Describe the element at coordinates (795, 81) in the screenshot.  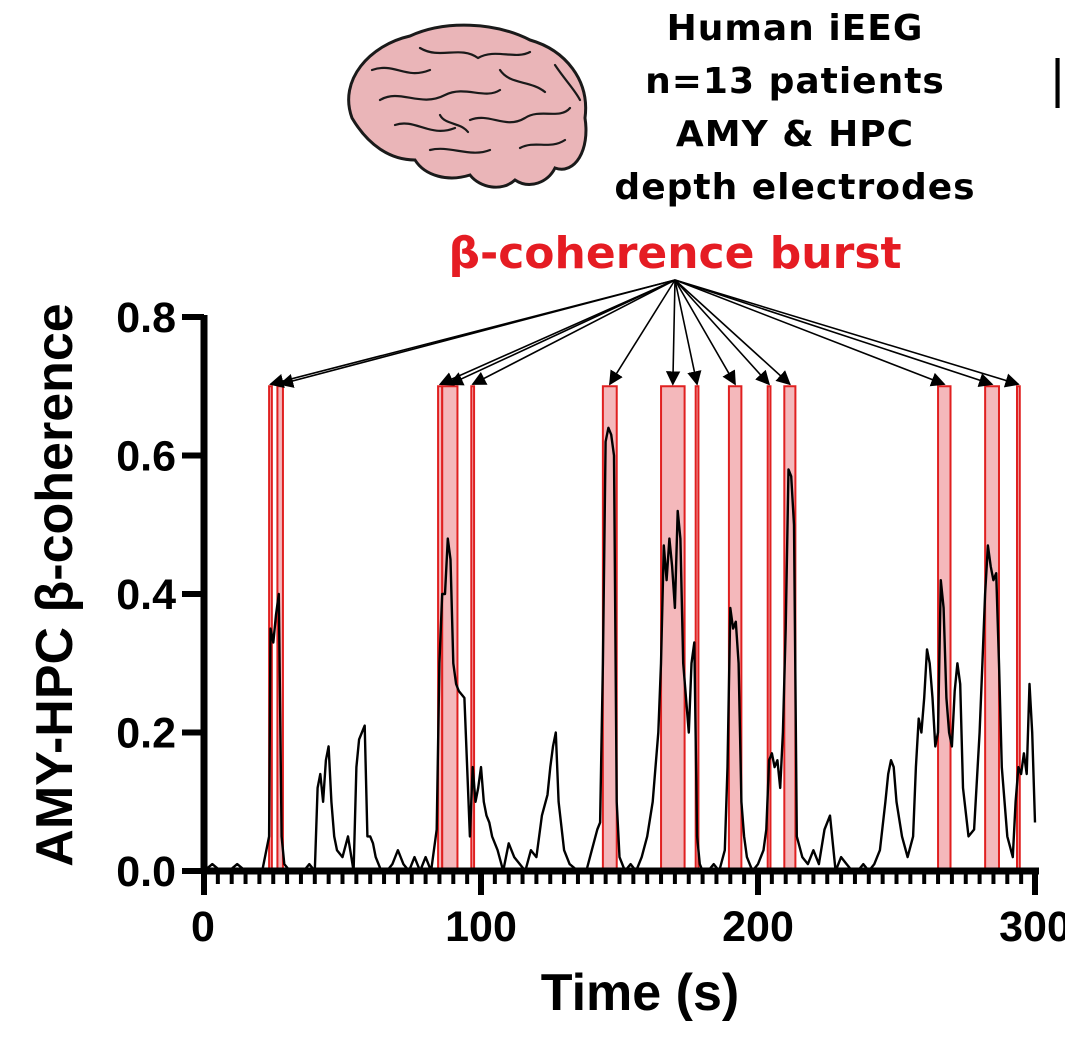
I see `header-line-2: n=13 patients` at that location.